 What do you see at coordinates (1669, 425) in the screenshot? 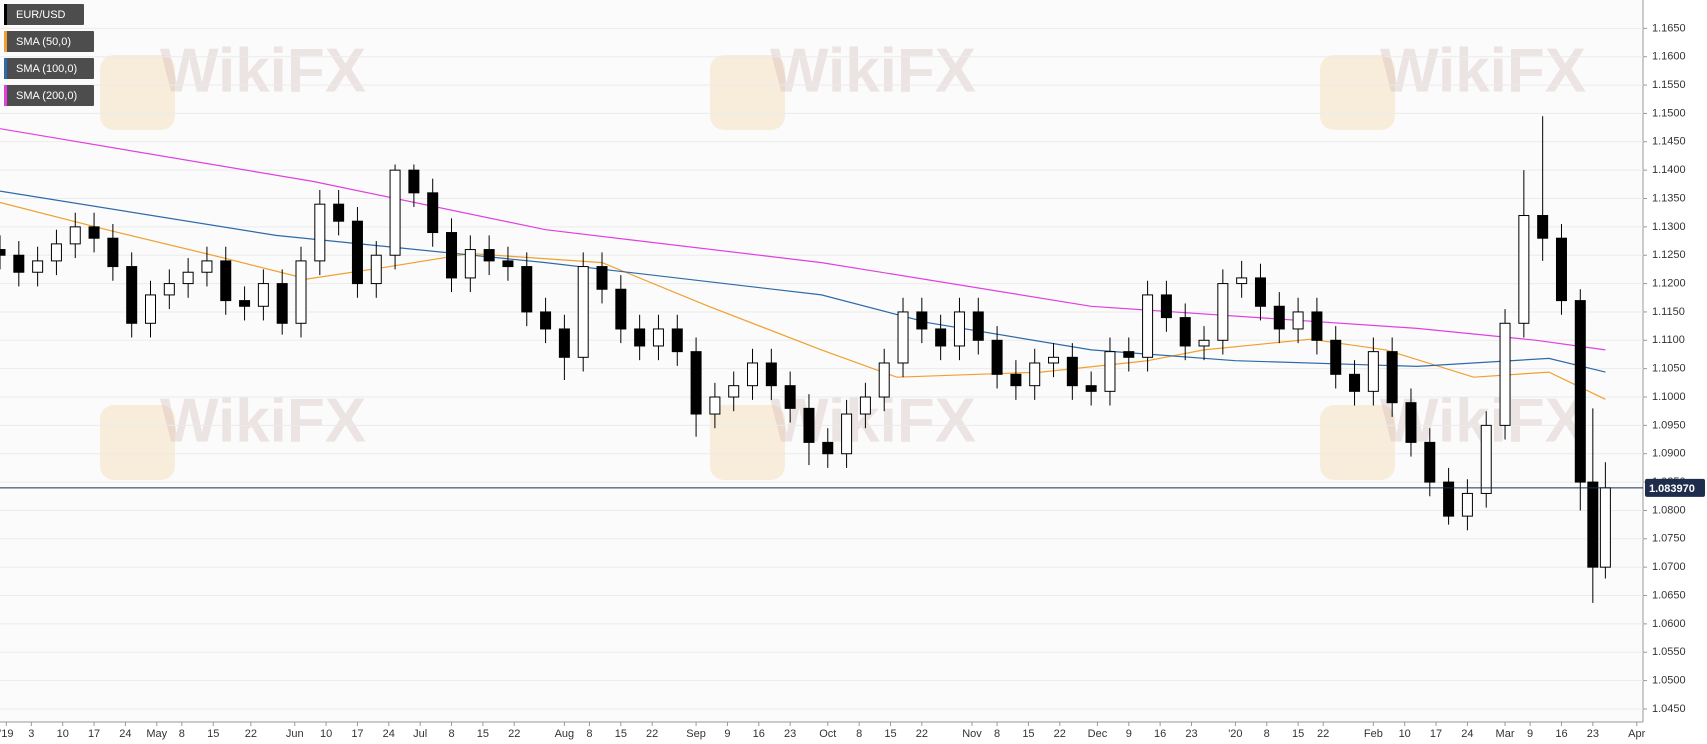
I see `y-tick-label: 1.0950` at bounding box center [1669, 425].